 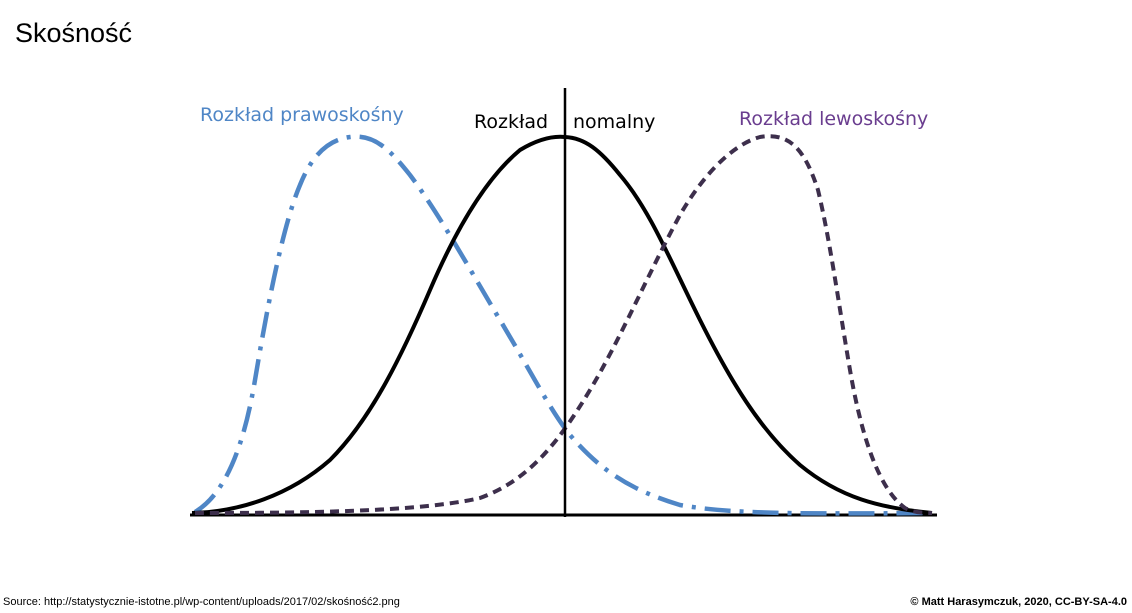 I want to click on normal-label-left: Rozkład, so click(x=511, y=122).